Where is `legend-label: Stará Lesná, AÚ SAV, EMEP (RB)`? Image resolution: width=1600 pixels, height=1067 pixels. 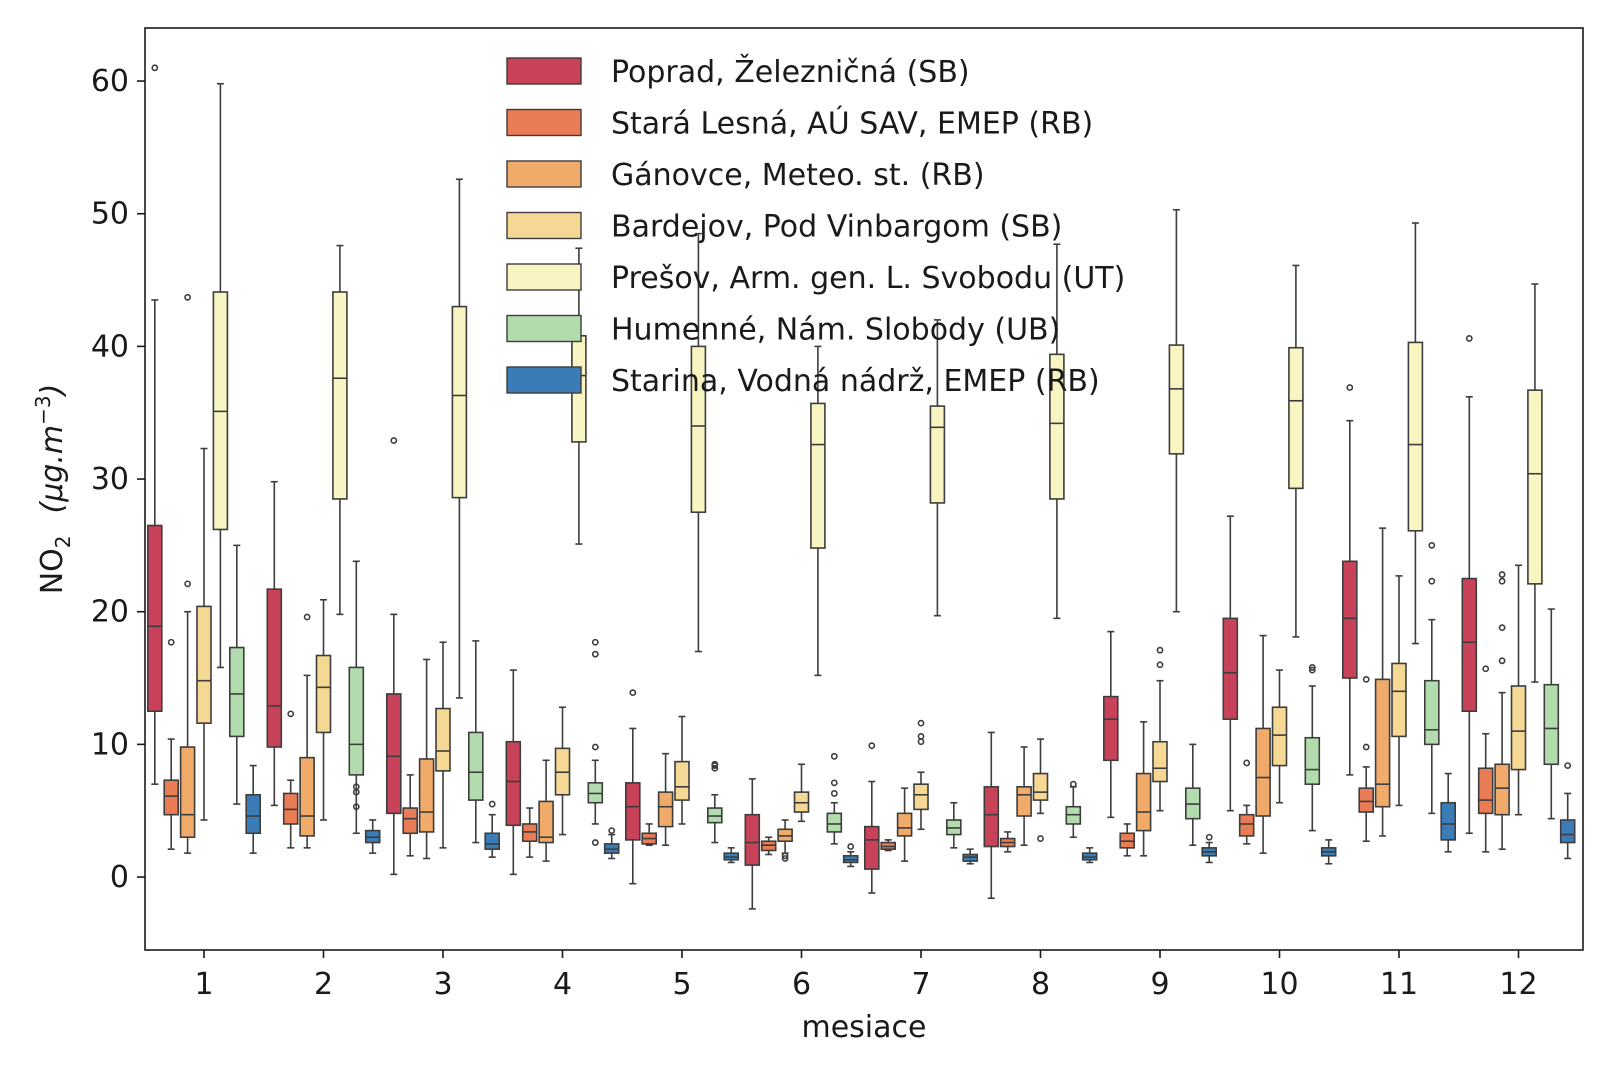
legend-label: Stará Lesná, AÚ SAV, EMEP (RB) is located at coordinates (852, 123).